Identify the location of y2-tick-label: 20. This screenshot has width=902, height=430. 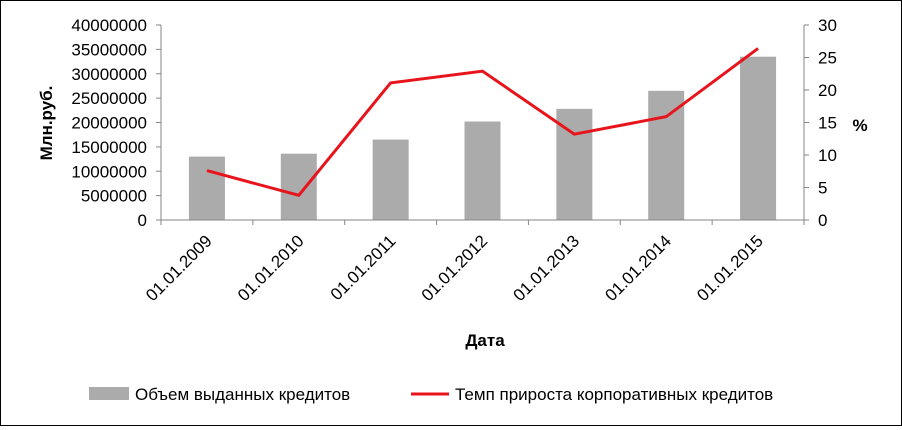
(827, 90).